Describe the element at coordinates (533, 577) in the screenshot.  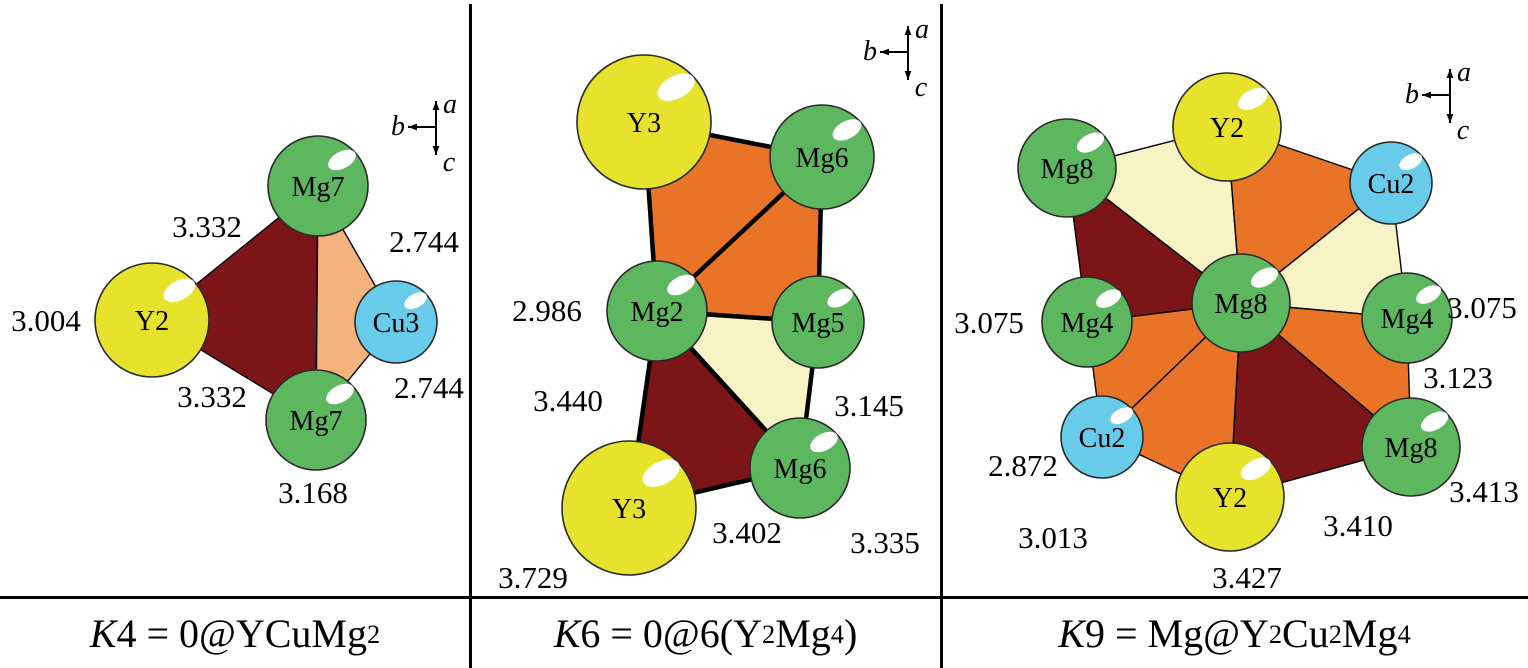
I see `distance-label: 3.729` at that location.